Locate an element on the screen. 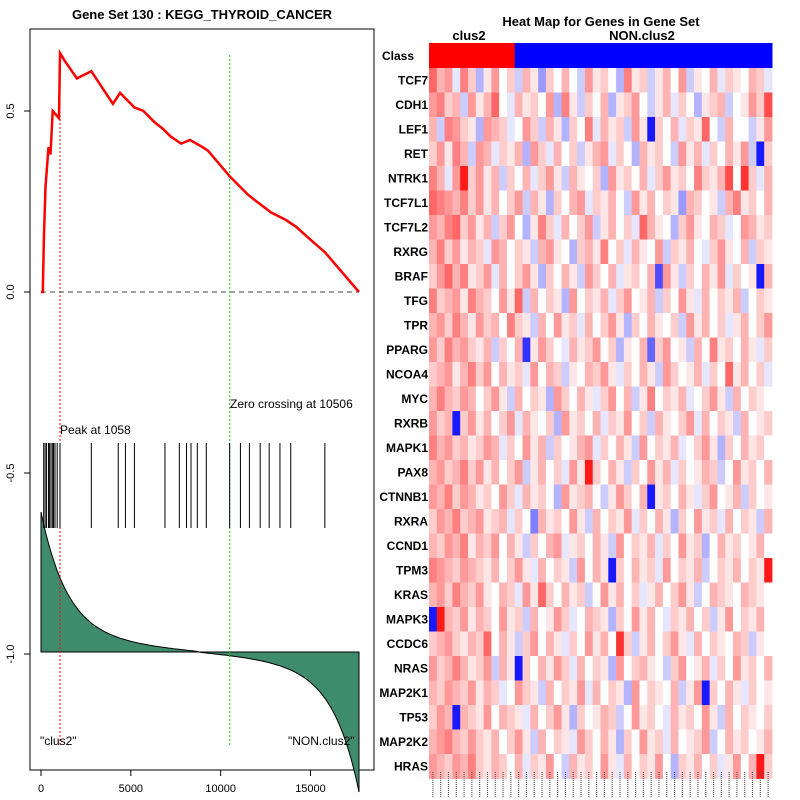 This screenshot has height=800, width=800. gene-label: NCOA4 is located at coordinates (407, 374).